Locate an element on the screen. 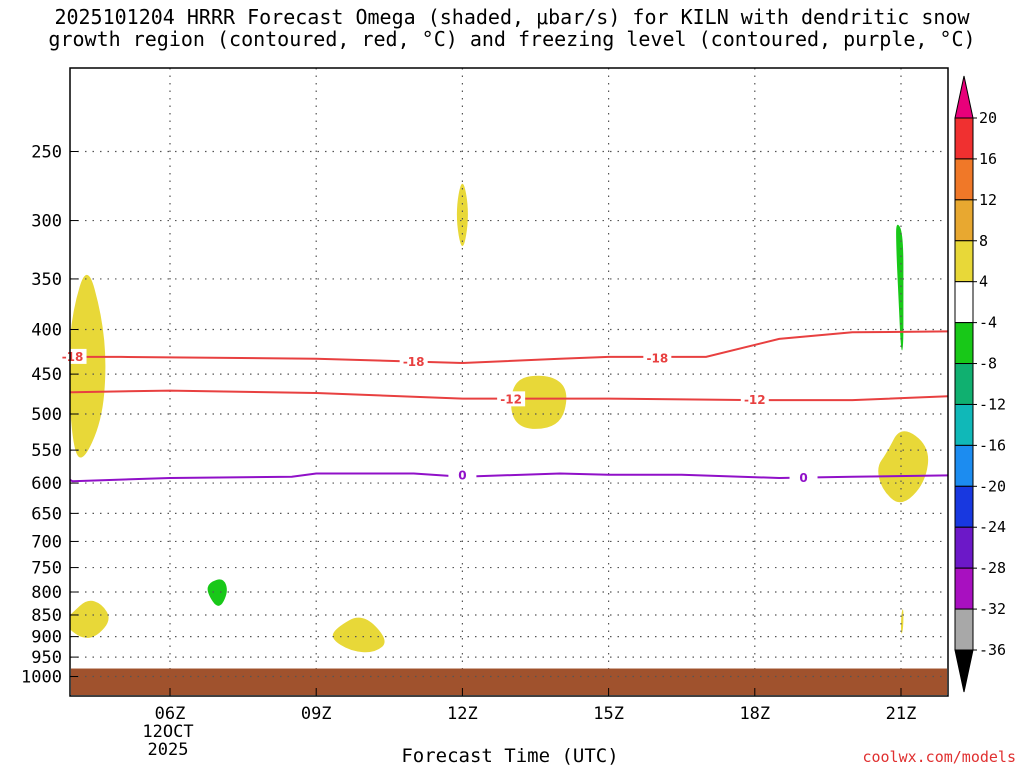  colorbar-label: -20 is located at coordinates (992, 486).